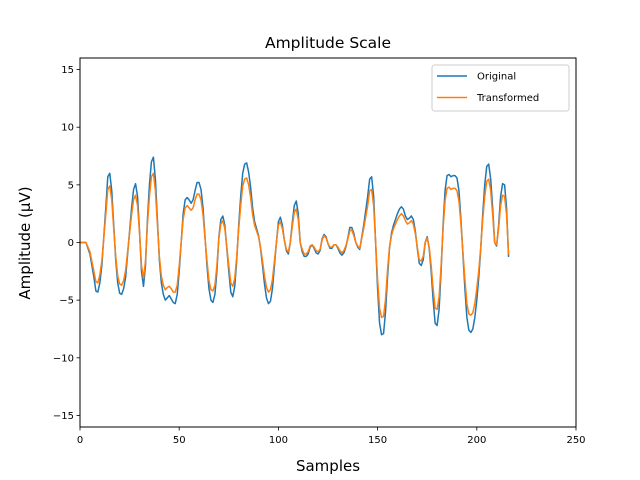  What do you see at coordinates (179, 440) in the screenshot?
I see `x-tick-label: 50` at bounding box center [179, 440].